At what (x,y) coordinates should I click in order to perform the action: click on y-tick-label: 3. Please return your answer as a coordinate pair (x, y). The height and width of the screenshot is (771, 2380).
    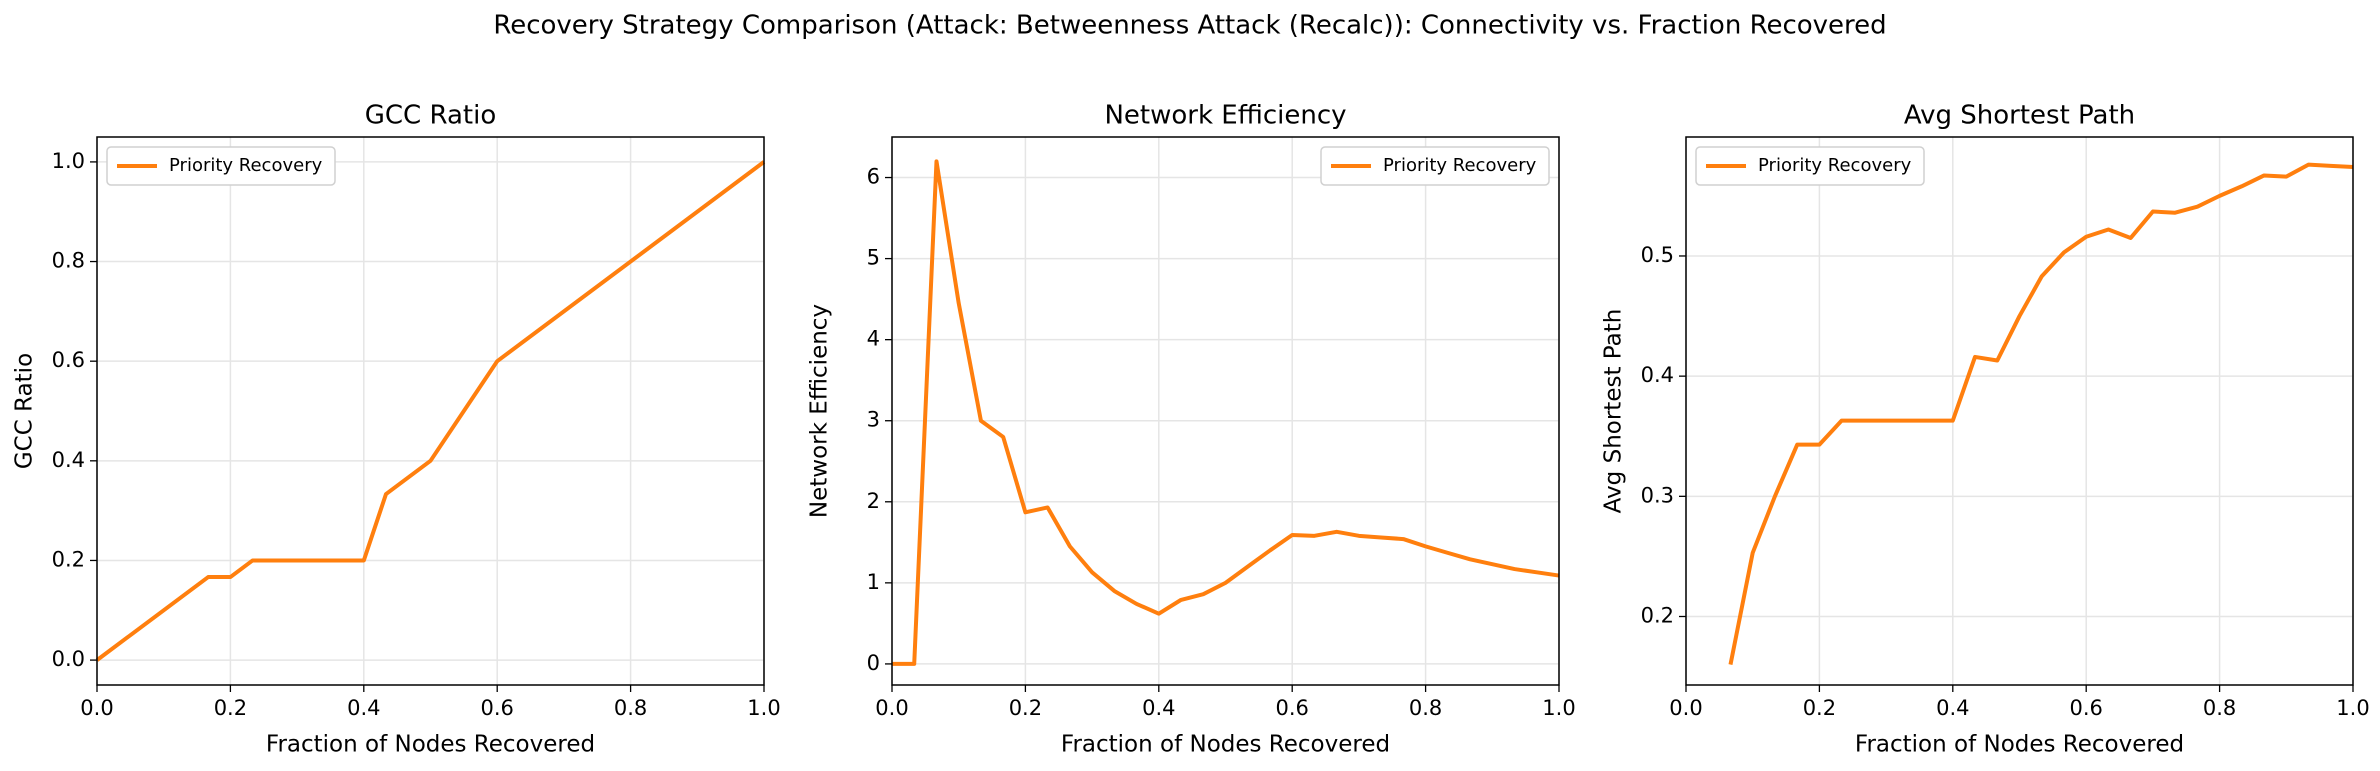
    Looking at the image, I should click on (873, 420).